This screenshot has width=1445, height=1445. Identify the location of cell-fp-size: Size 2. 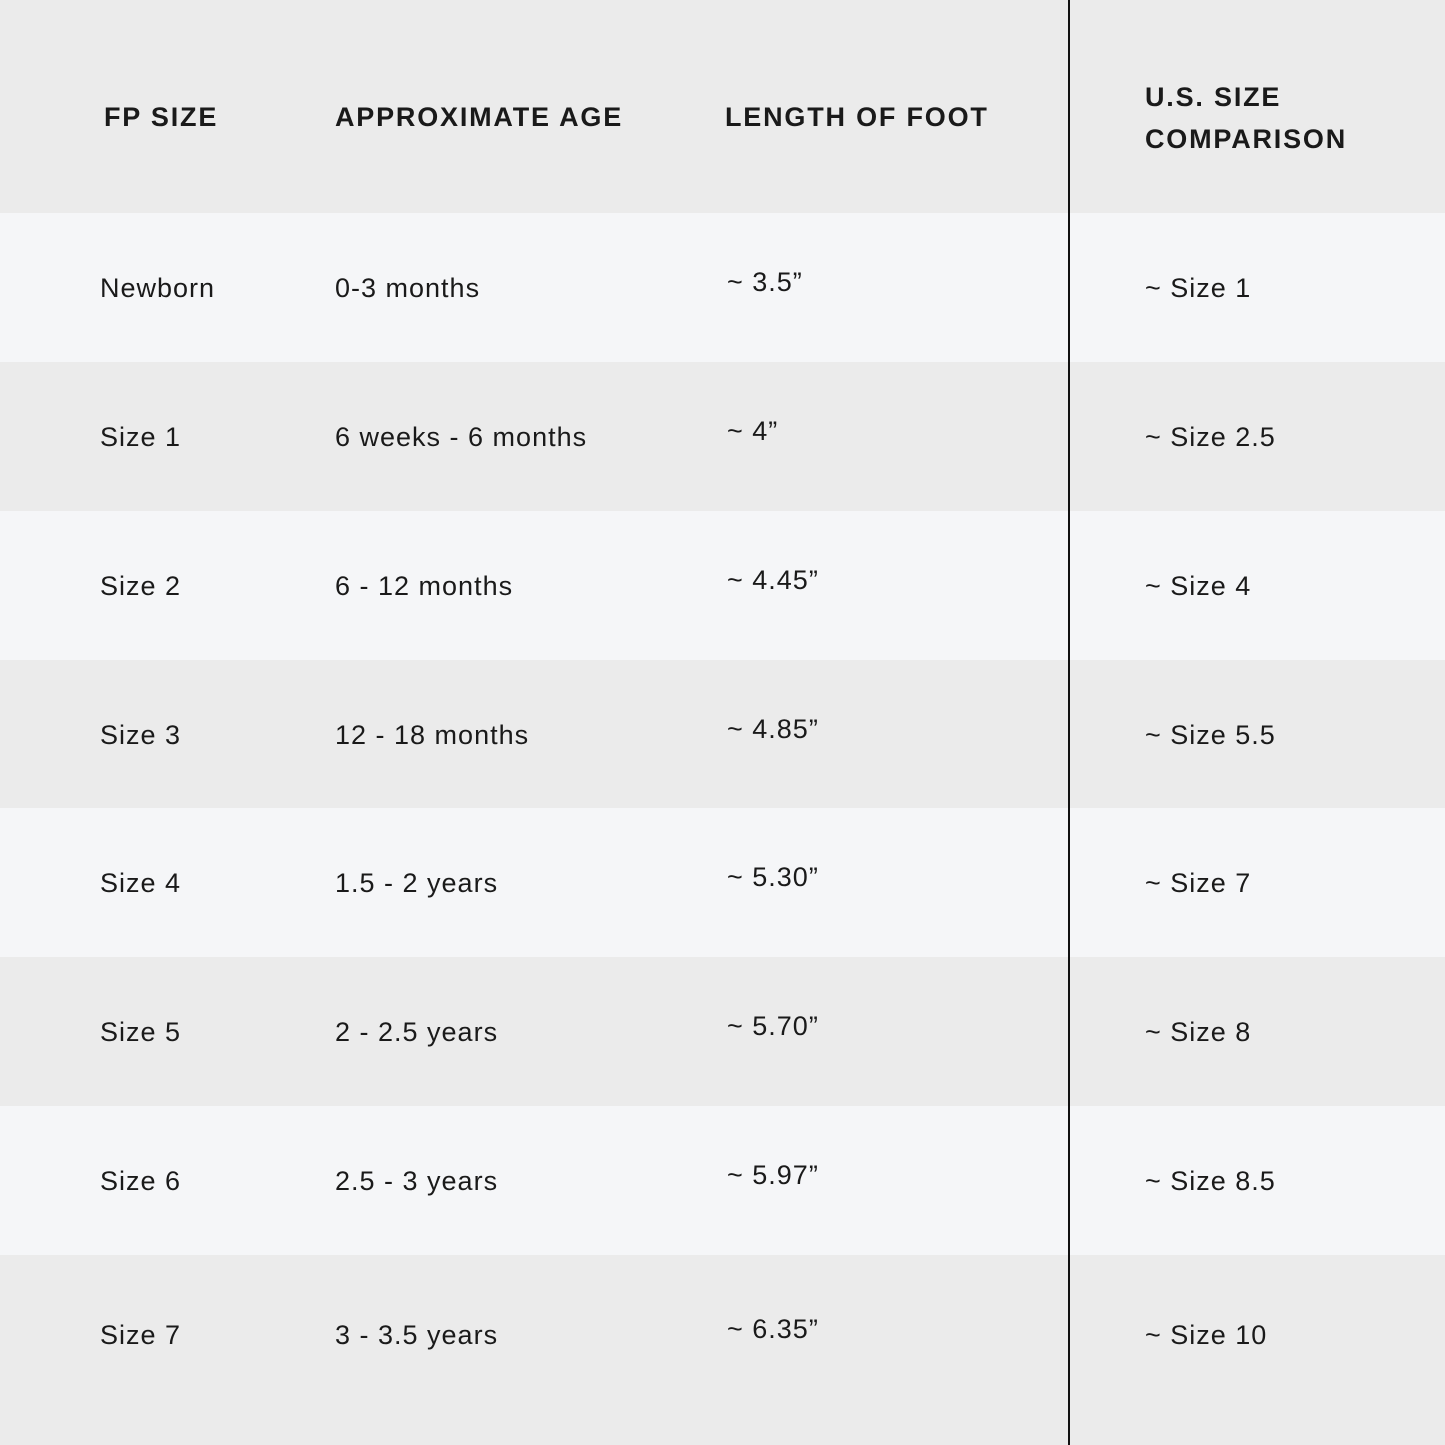
(141, 585).